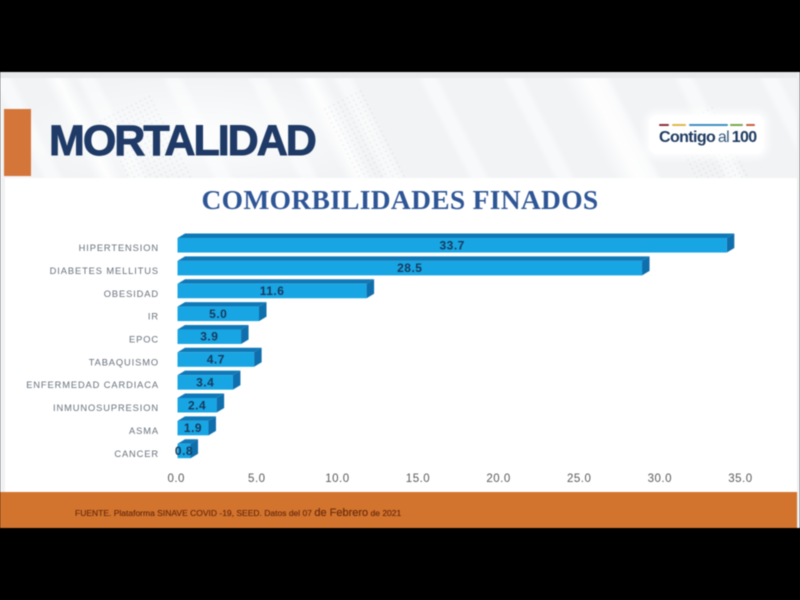 This screenshot has height=600, width=800. I want to click on svg-text: 25.0, so click(579, 479).